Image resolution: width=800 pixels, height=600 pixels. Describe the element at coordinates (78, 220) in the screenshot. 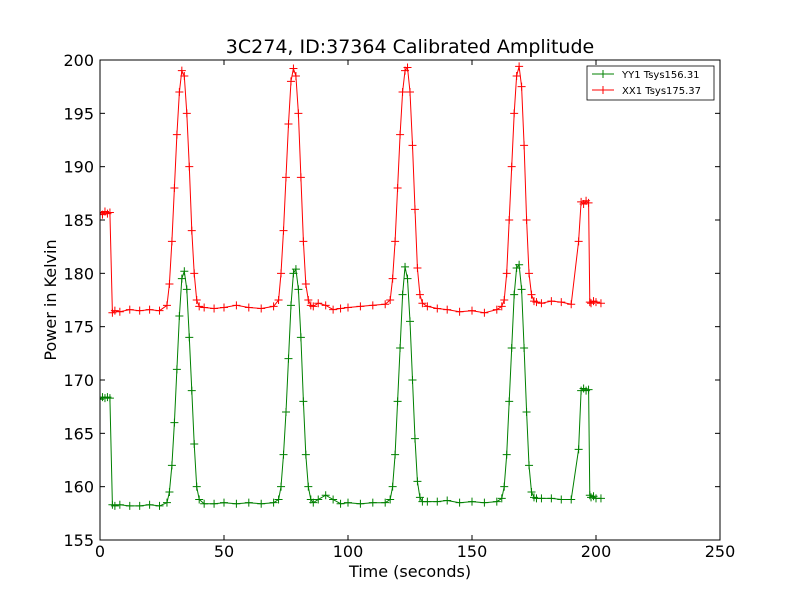

I see `y-tick-label: 185` at that location.